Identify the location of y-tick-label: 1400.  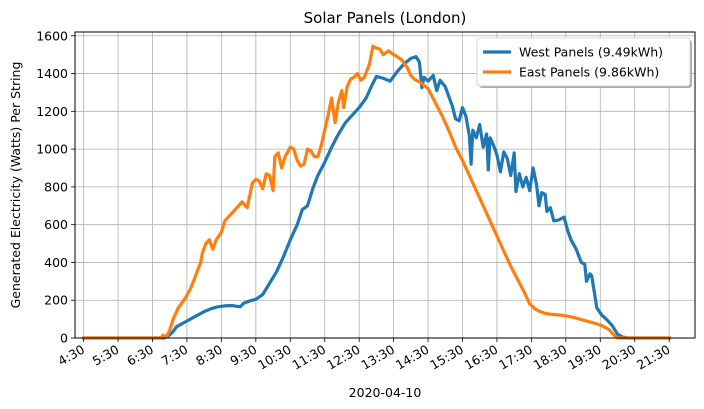
(52, 73).